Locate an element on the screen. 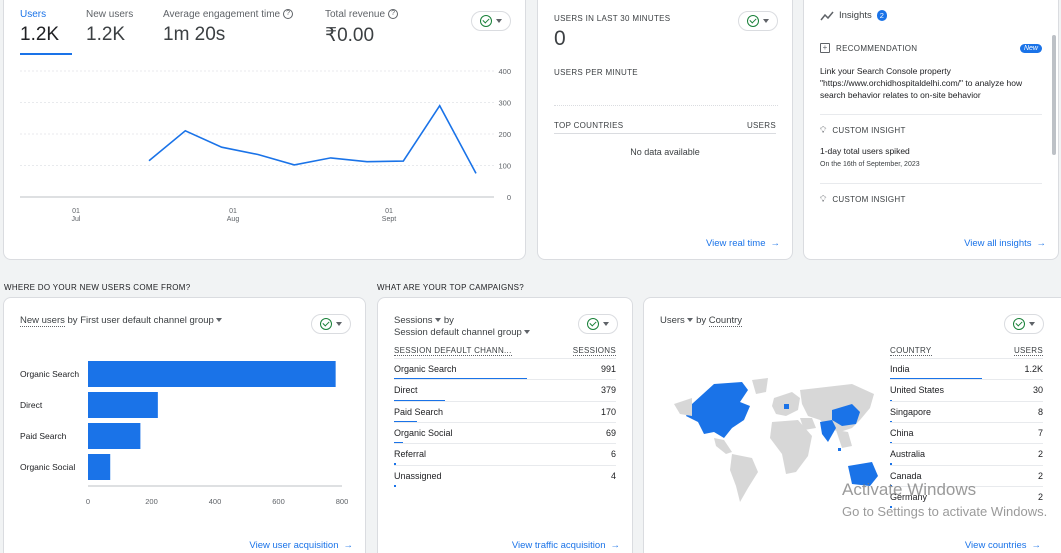 Image resolution: width=1061 pixels, height=553 pixels. table-row: Direct 379 is located at coordinates (505, 390).